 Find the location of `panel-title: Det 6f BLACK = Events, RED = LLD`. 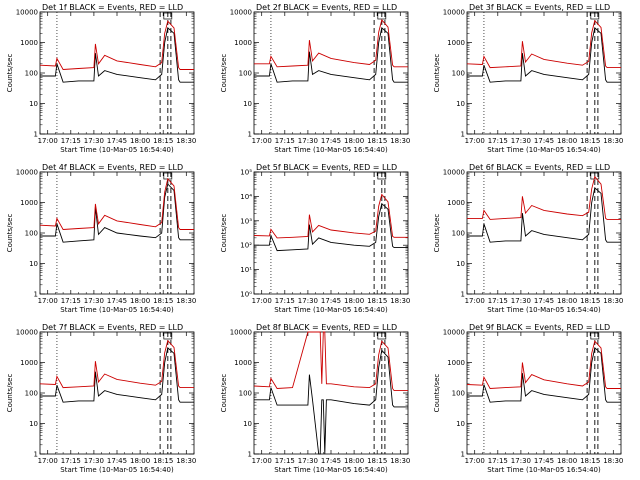

panel-title: Det 6f BLACK = Events, RED = LLD is located at coordinates (539, 167).